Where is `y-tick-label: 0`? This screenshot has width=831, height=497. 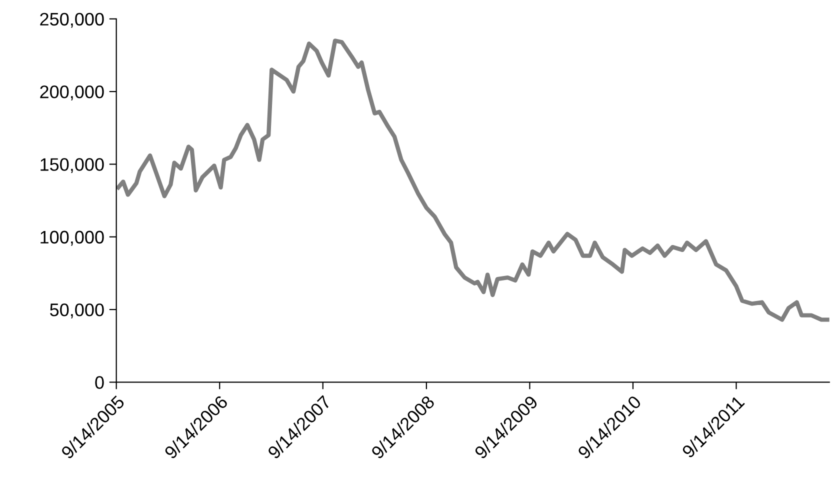 y-tick-label: 0 is located at coordinates (99, 382).